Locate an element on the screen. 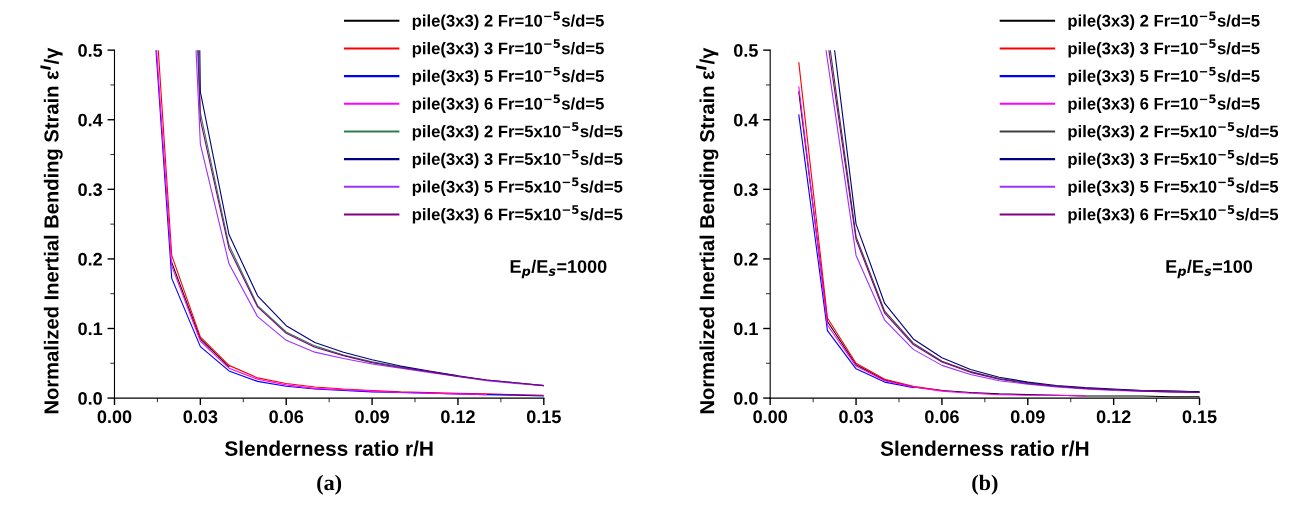 The width and height of the screenshot is (1301, 517). annotation: E$_{p}$/E$_{s}$=1000 is located at coordinates (558, 269).